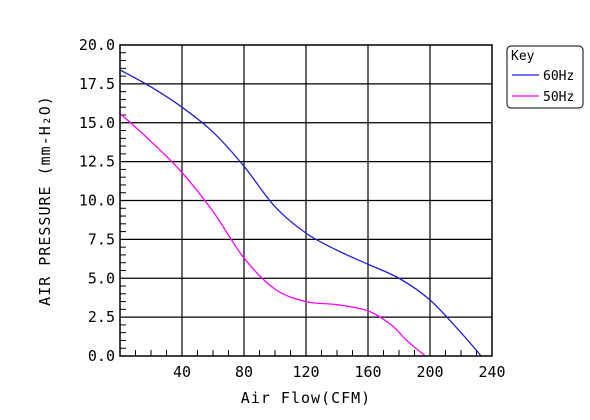 The image size is (590, 420). What do you see at coordinates (101, 239) in the screenshot?
I see `y-tick-label: 7.5` at bounding box center [101, 239].